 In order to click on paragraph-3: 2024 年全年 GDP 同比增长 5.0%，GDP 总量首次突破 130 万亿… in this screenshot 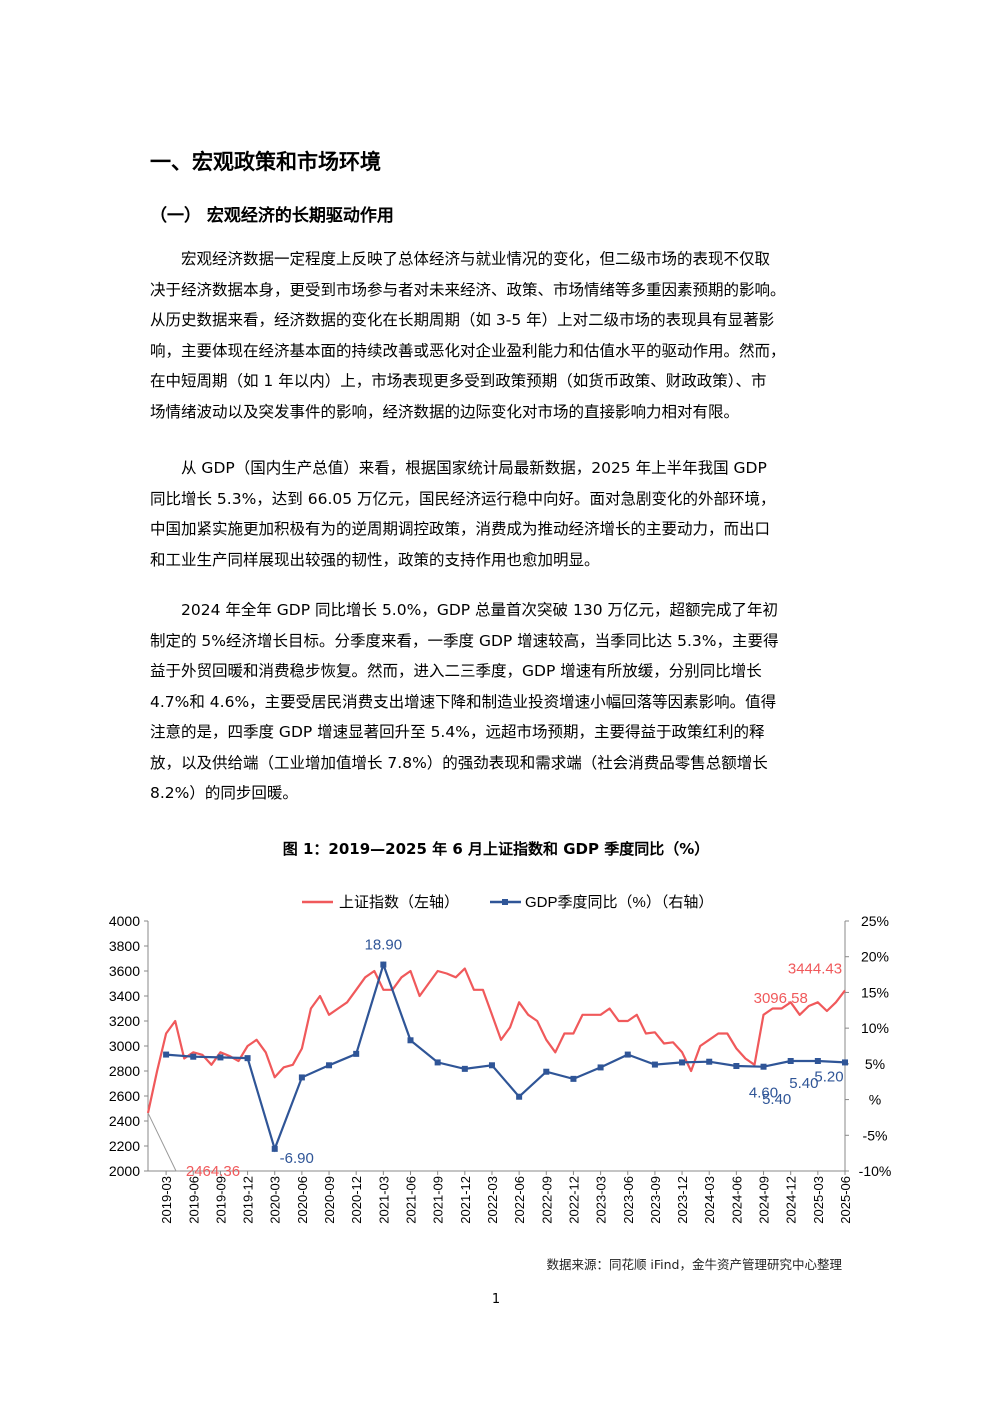, I will do `click(496, 702)`.